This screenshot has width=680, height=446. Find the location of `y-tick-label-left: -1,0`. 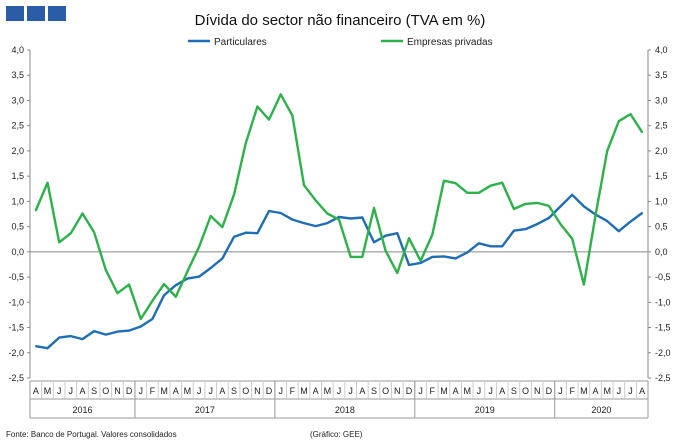

y-tick-label-left: -1,0 is located at coordinates (16, 302).